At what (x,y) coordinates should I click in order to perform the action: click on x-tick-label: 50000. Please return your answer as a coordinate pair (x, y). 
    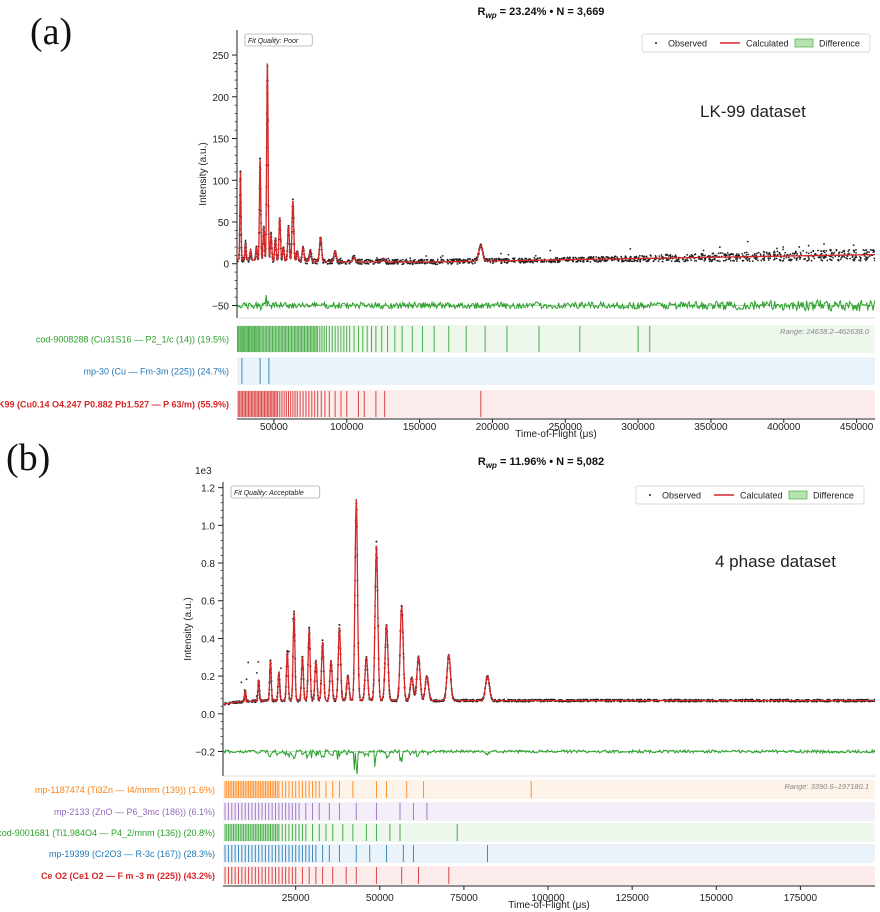
    Looking at the image, I should click on (380, 898).